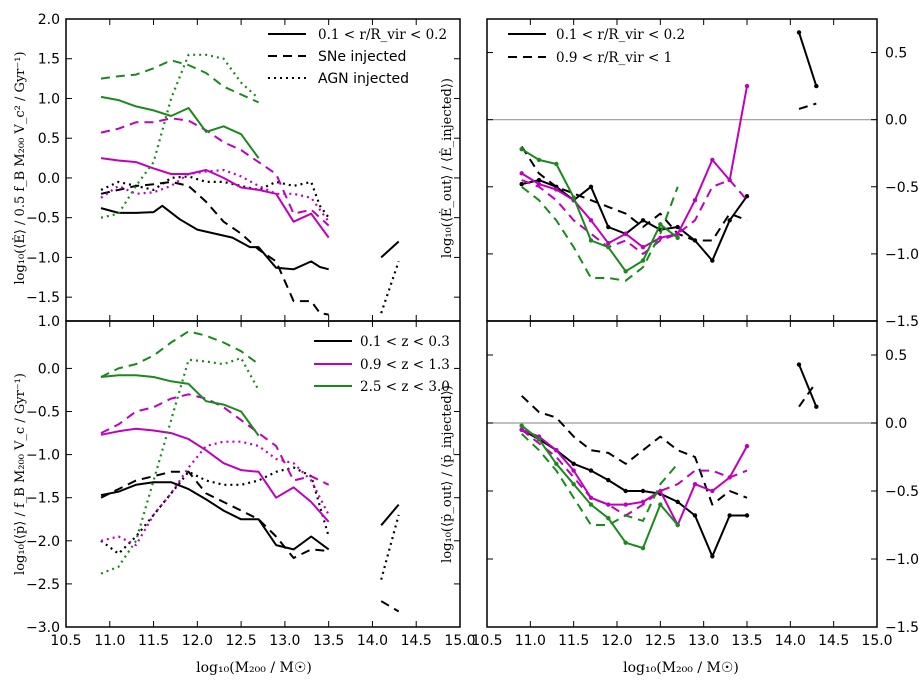  What do you see at coordinates (405, 365) in the screenshot?
I see `legend-label: 0.9 < z < 1.3` at bounding box center [405, 365].